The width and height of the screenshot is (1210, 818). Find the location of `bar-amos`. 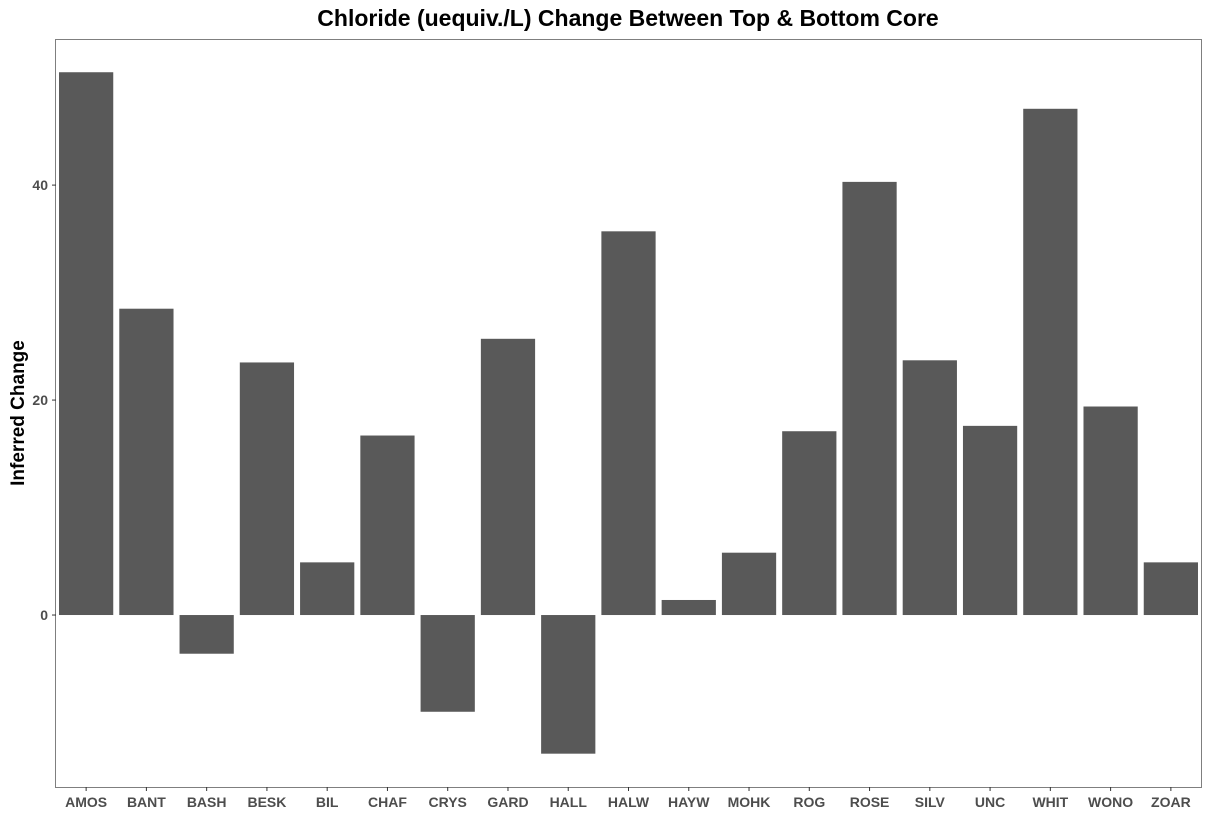

bar-amos is located at coordinates (86, 344).